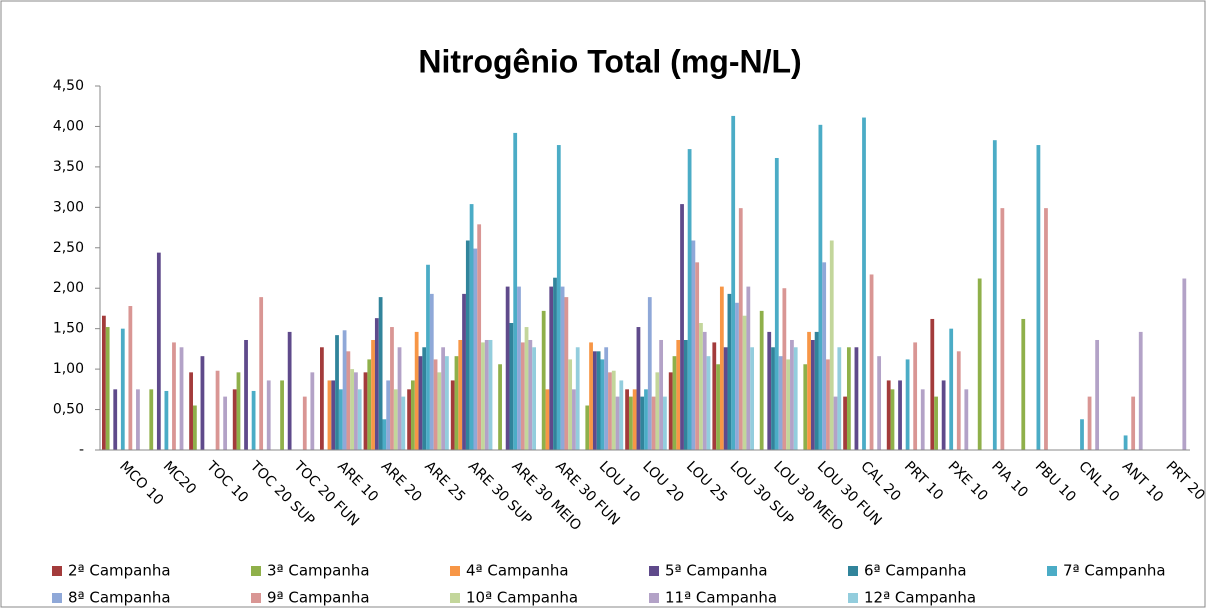 This screenshot has width=1206, height=608. What do you see at coordinates (1114, 571) in the screenshot?
I see `legend-label: 7ª Campanha` at bounding box center [1114, 571].